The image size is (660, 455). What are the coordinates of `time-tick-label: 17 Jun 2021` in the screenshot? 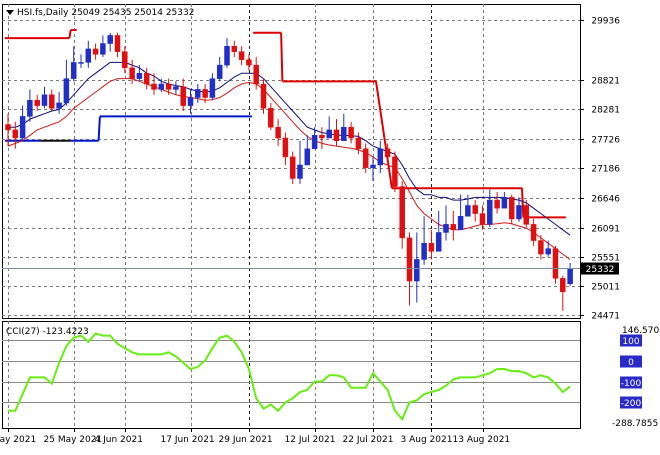 It's located at (188, 440).